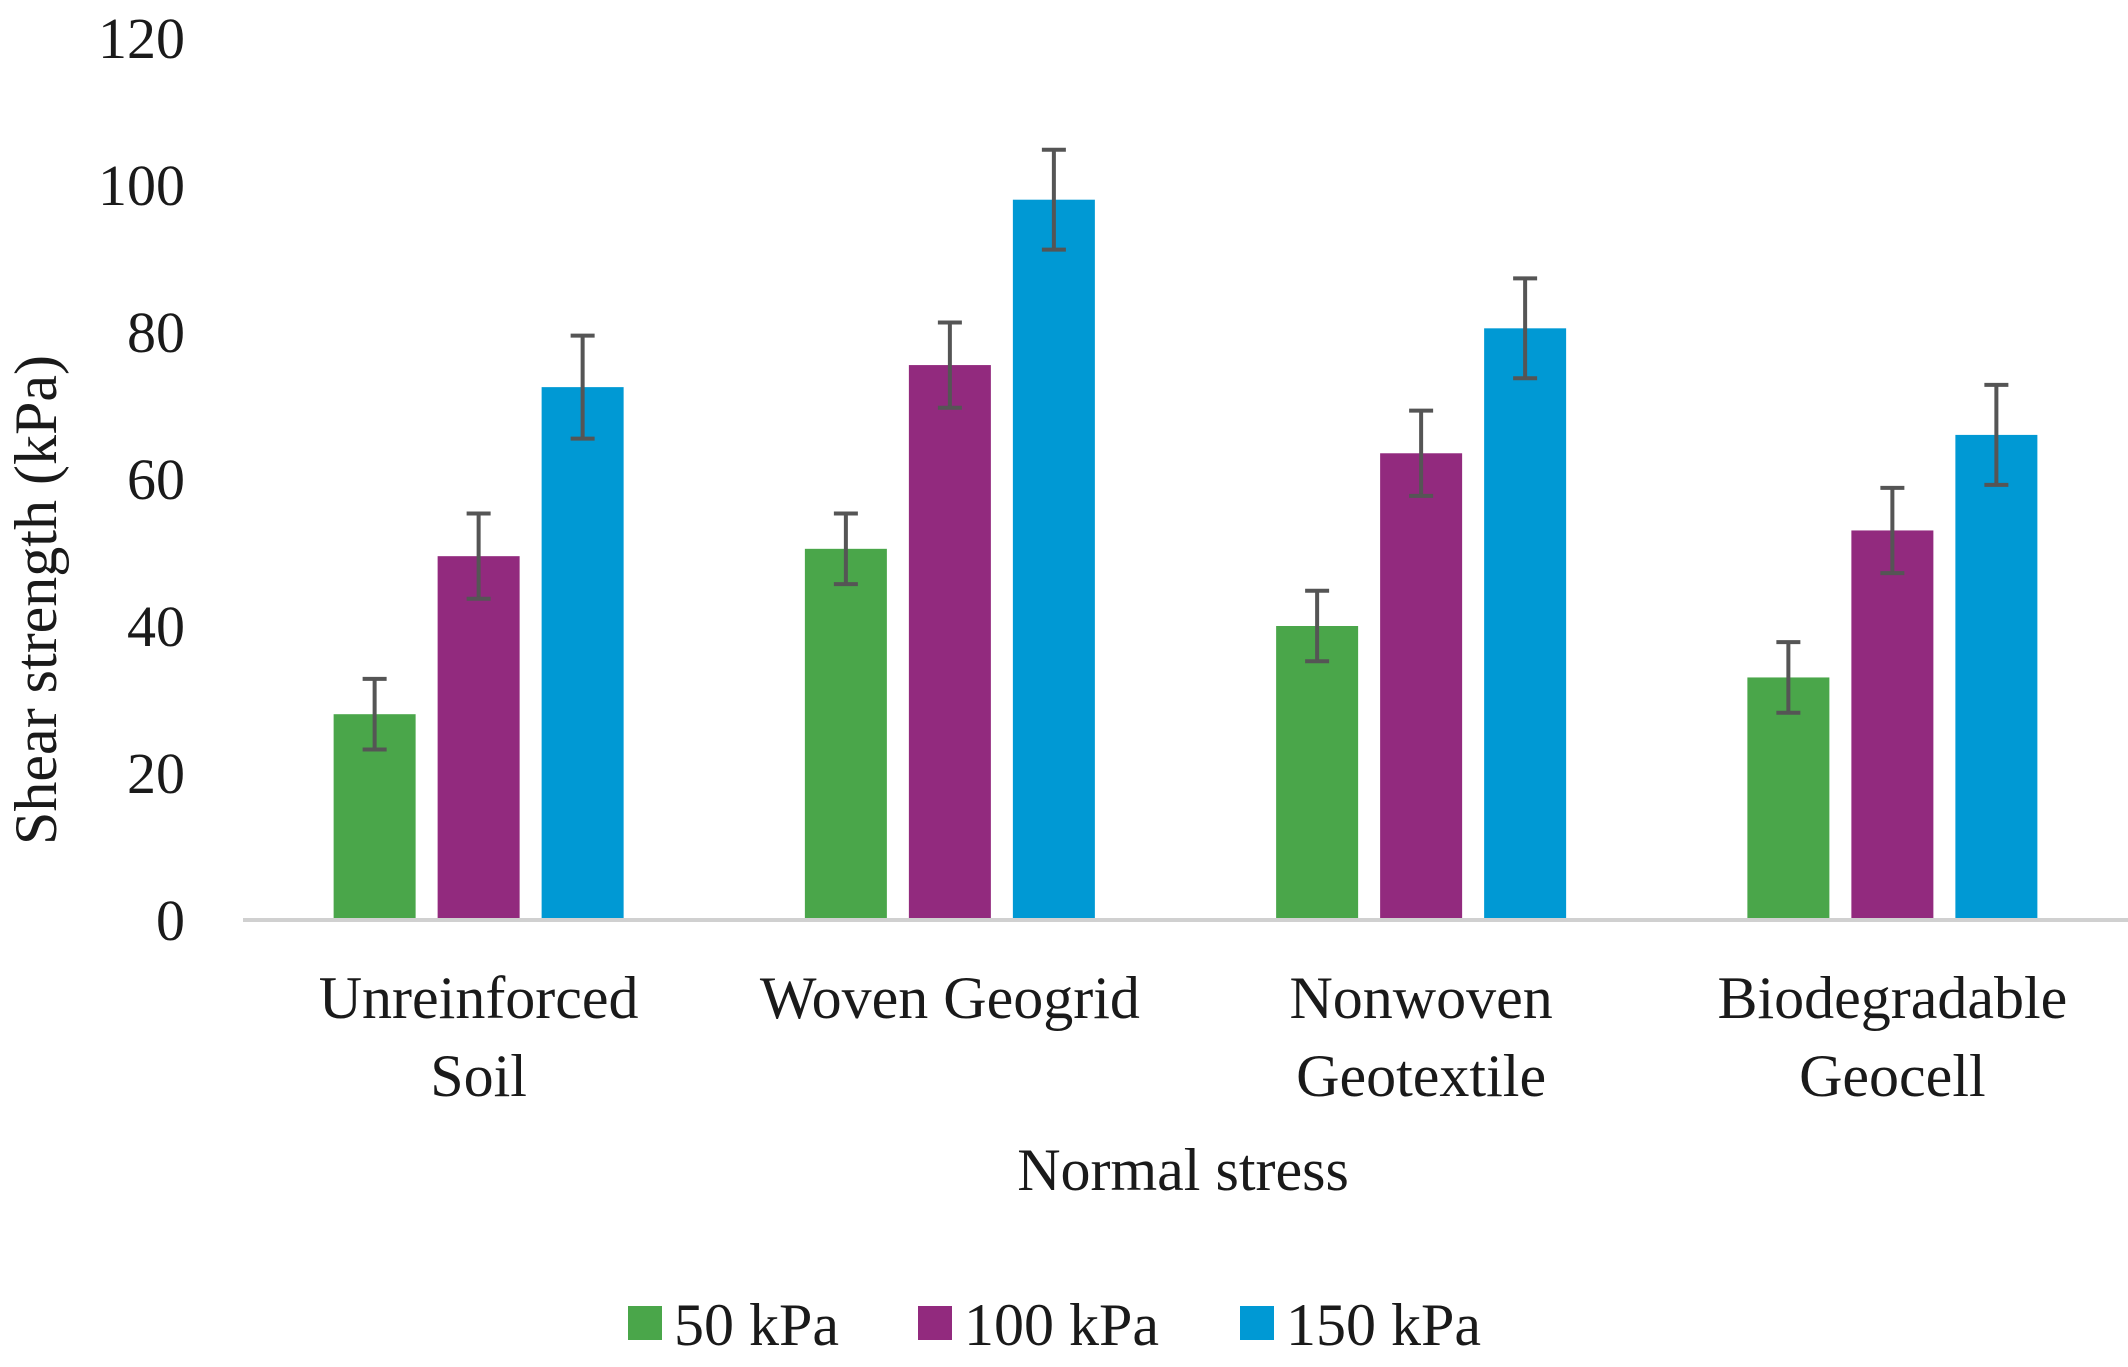 Image resolution: width=2128 pixels, height=1367 pixels. Describe the element at coordinates (141, 38) in the screenshot. I see `y-tick-label: 120` at that location.